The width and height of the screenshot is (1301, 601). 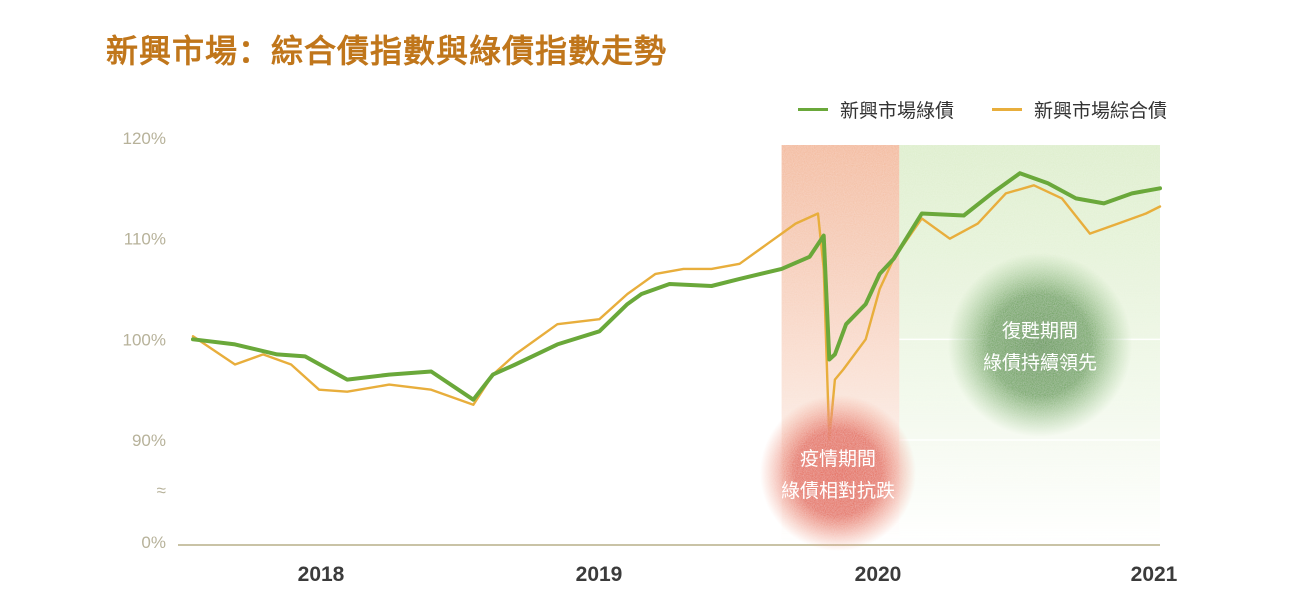 What do you see at coordinates (878, 574) in the screenshot?
I see `x-tick-label: 2020` at bounding box center [878, 574].